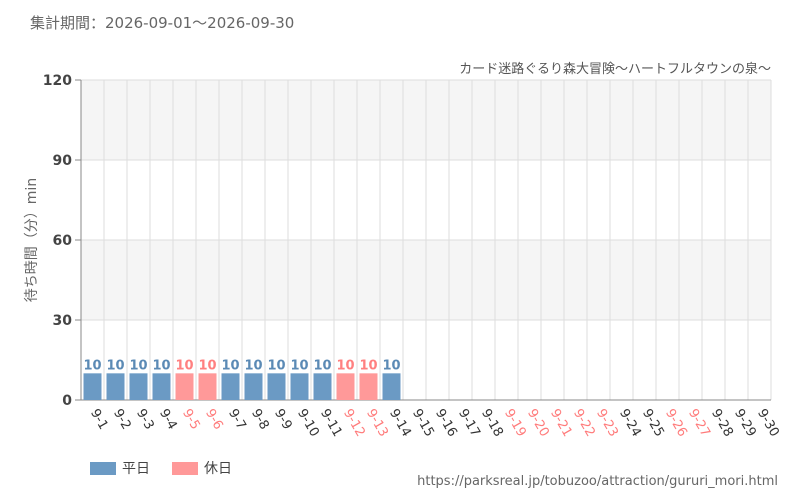 The width and height of the screenshot is (800, 500). Describe the element at coordinates (561, 423) in the screenshot. I see `x-tick-label: 9-21` at that location.